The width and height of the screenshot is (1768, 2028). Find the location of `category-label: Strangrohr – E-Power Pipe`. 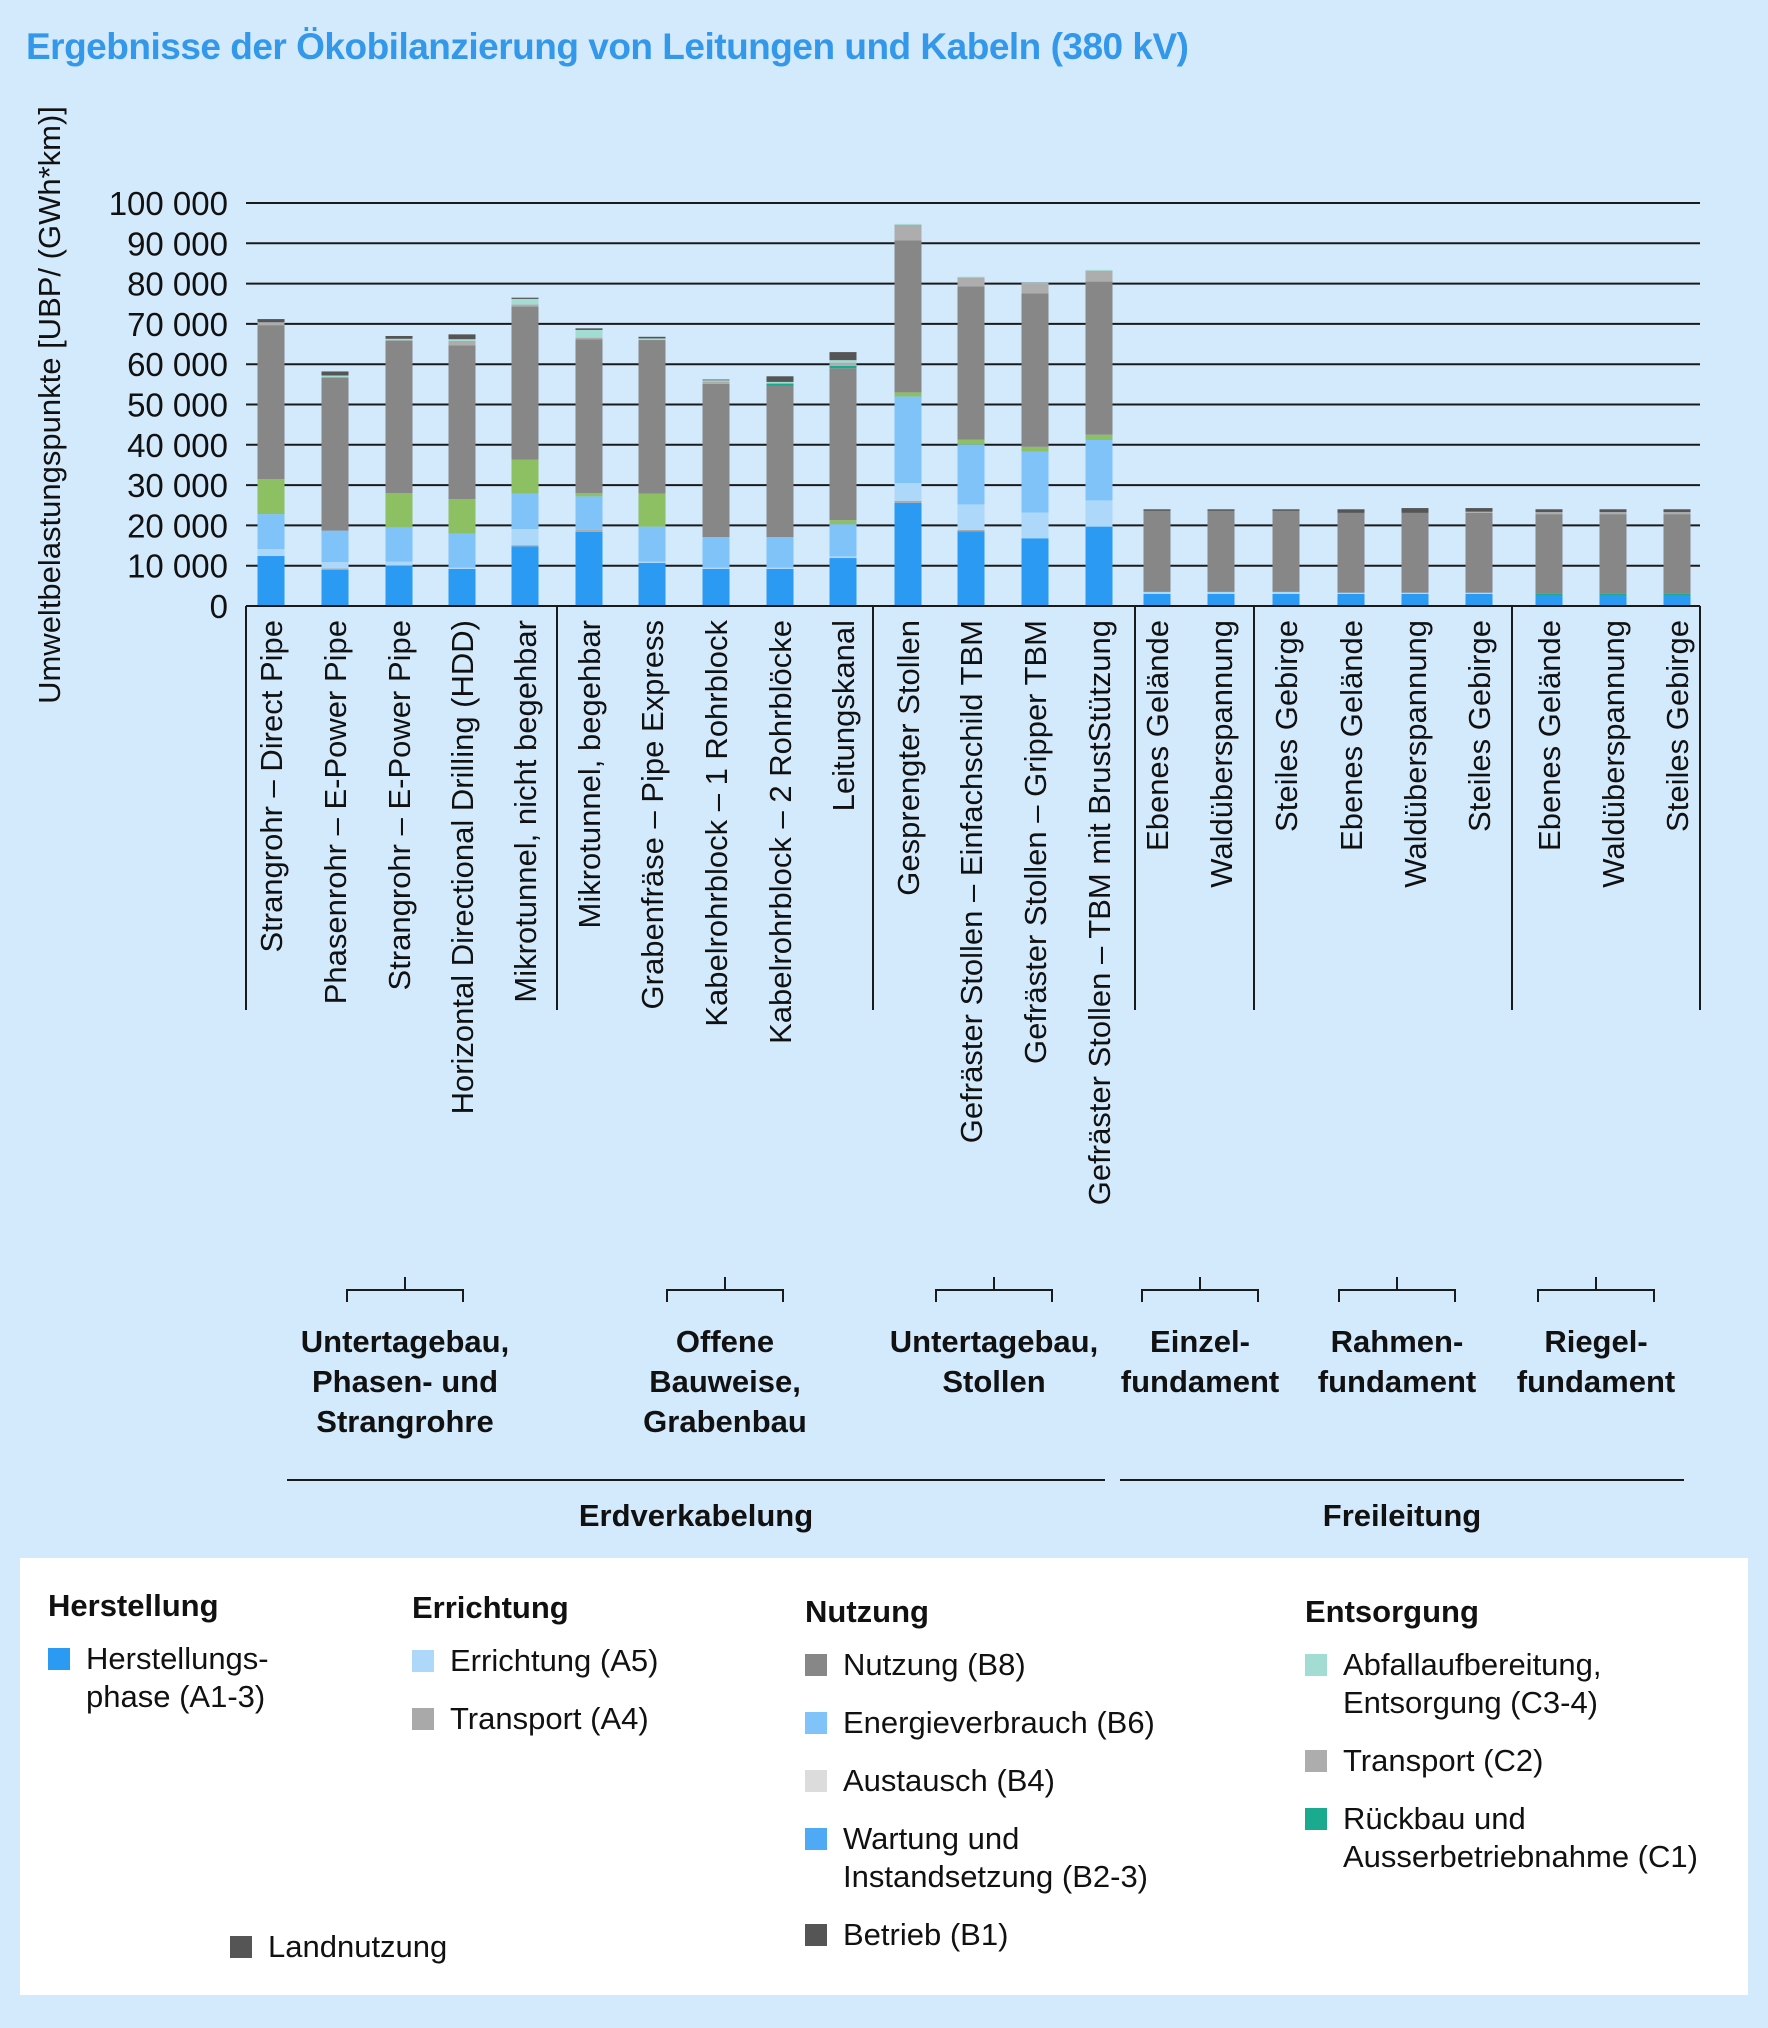

category-label: Strangrohr – E-Power Pipe is located at coordinates (399, 805).